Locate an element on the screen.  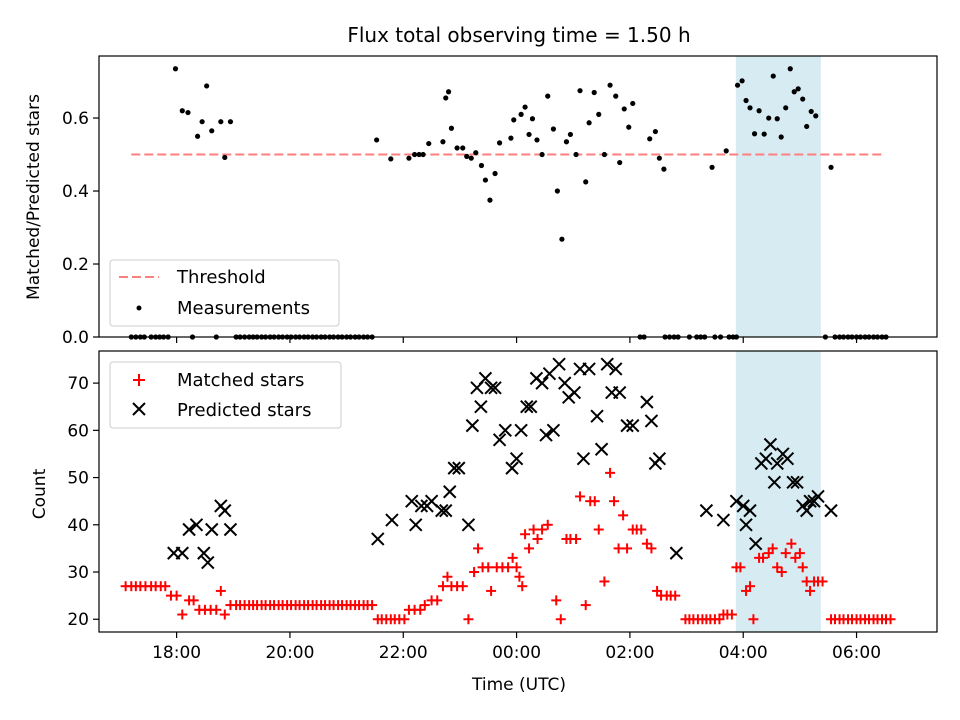
predicted-legend-swatch is located at coordinates (139, 409).